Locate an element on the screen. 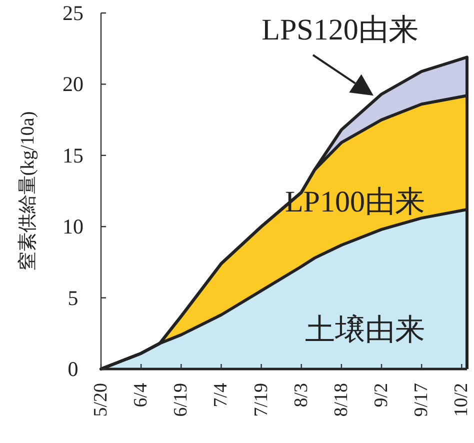  x-tick-label: 6/19 is located at coordinates (181, 400).